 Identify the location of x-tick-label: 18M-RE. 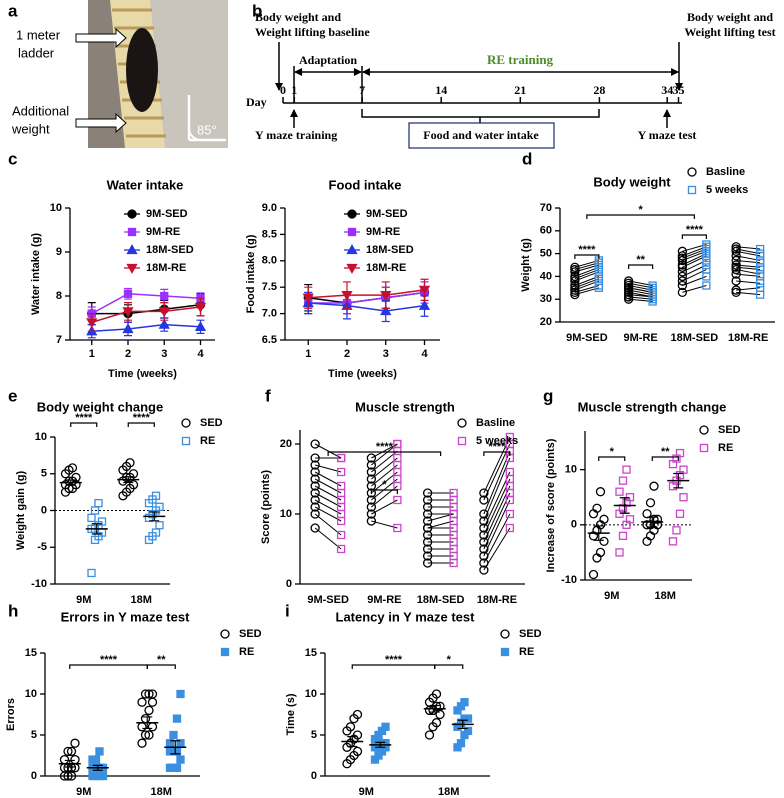
(497, 600).